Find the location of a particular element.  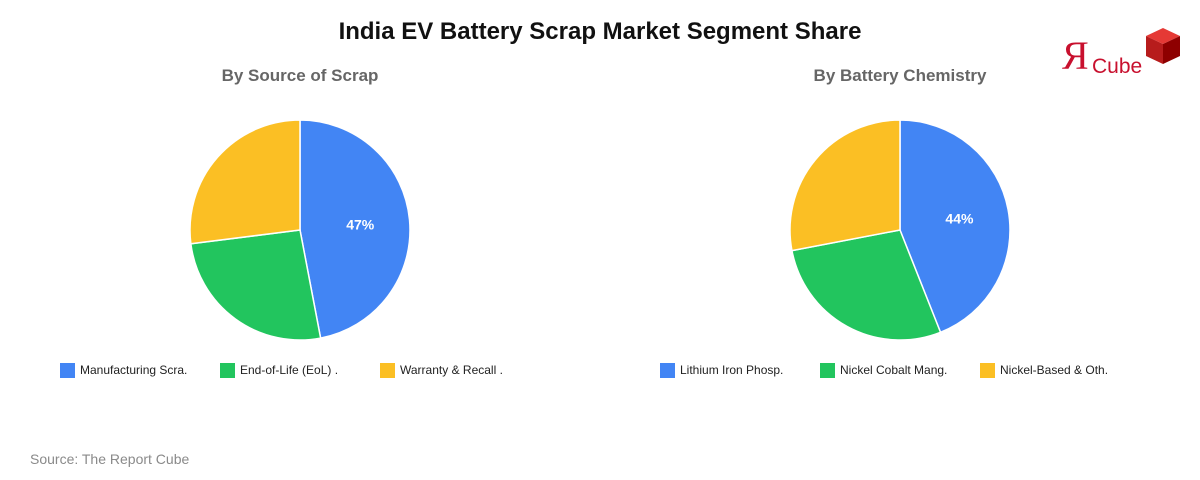

source-note: Source: The Report Cube is located at coordinates (110, 459).